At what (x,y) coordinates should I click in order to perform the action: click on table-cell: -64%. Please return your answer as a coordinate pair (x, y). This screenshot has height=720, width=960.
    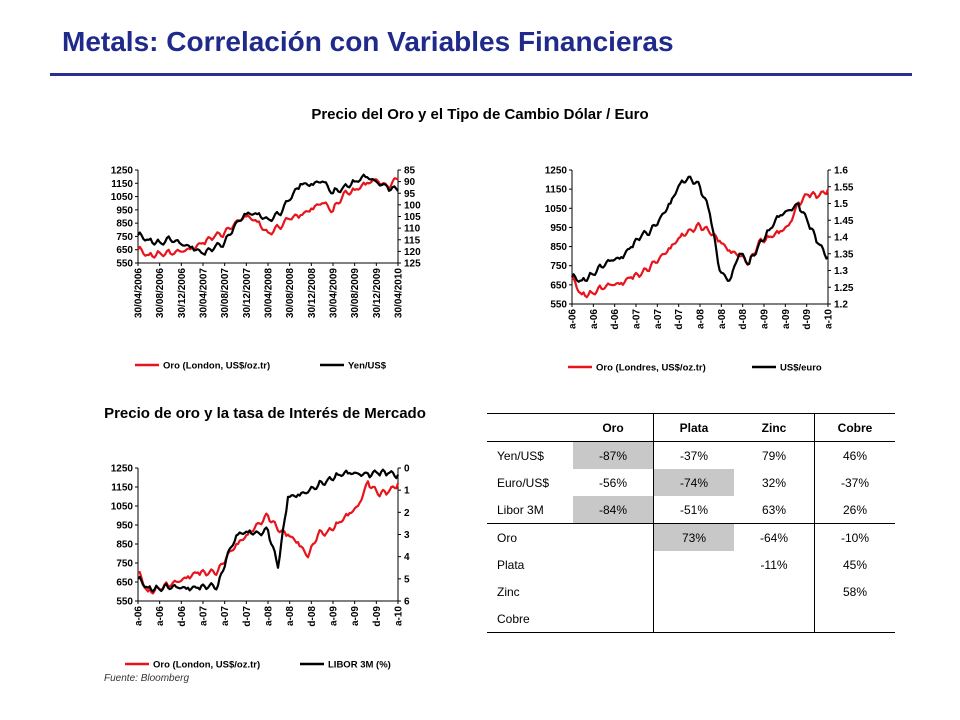
    Looking at the image, I should click on (774, 537).